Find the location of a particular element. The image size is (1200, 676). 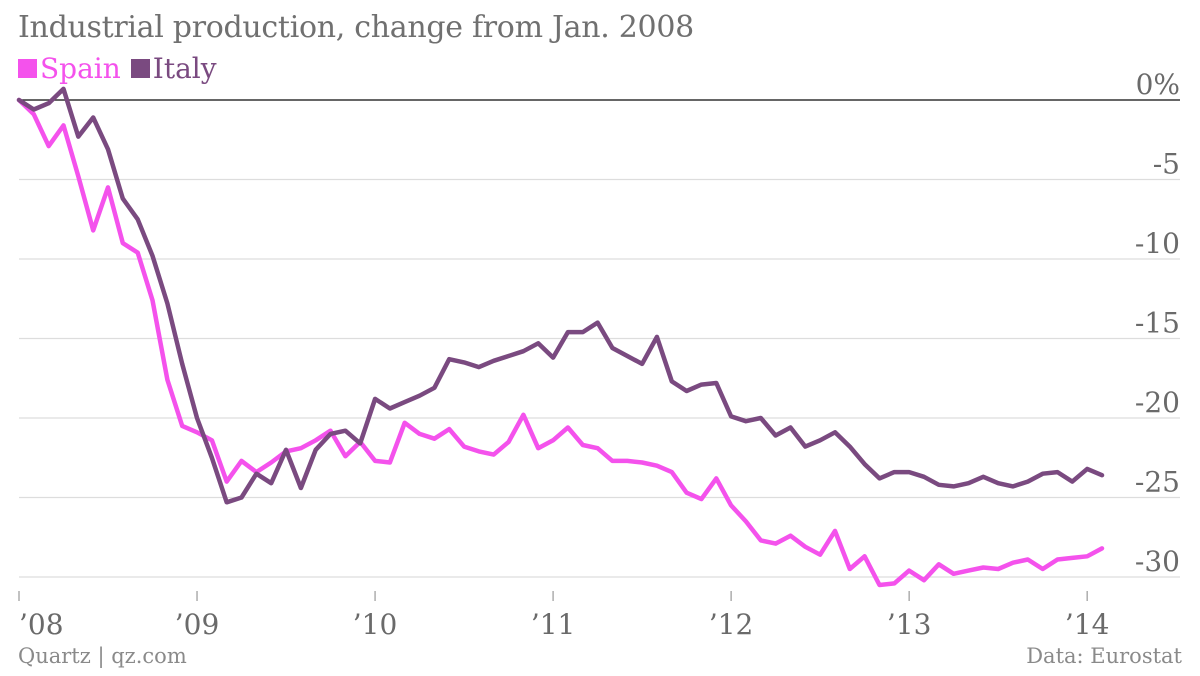

legend-item-italy: Italy is located at coordinates (173, 68).